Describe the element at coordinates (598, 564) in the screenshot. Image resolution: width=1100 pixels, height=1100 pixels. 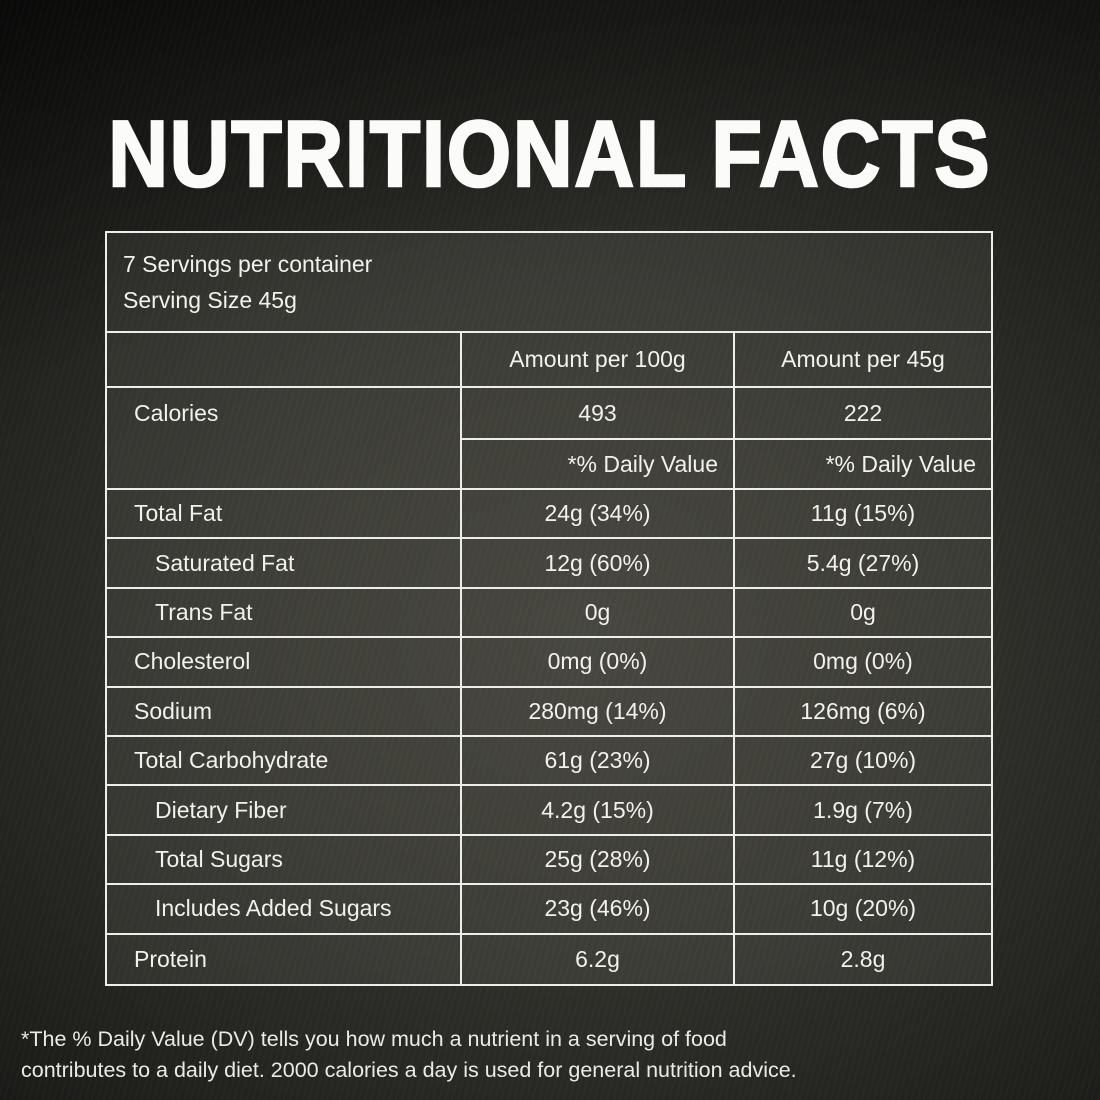
I see `value-per-100g-saturated-fat: 12g (60%)` at that location.